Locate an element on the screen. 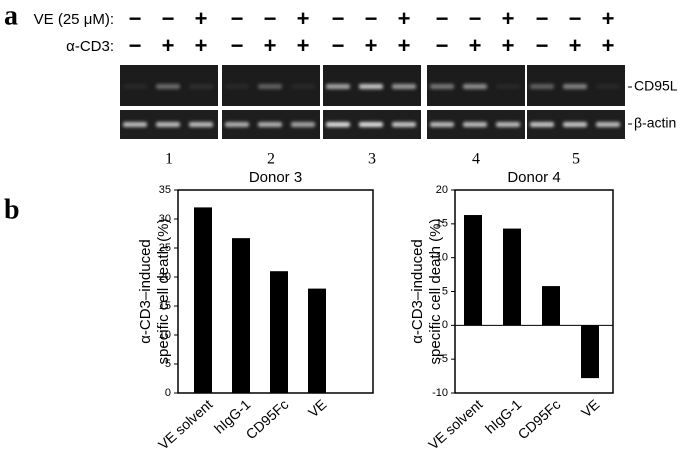 The image size is (700, 467). y-tick-label: 25 is located at coordinates (165, 248).